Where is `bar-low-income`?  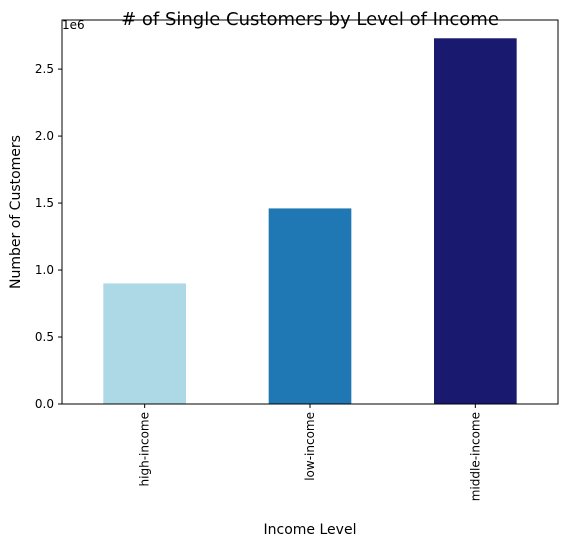
bar-low-income is located at coordinates (310, 306).